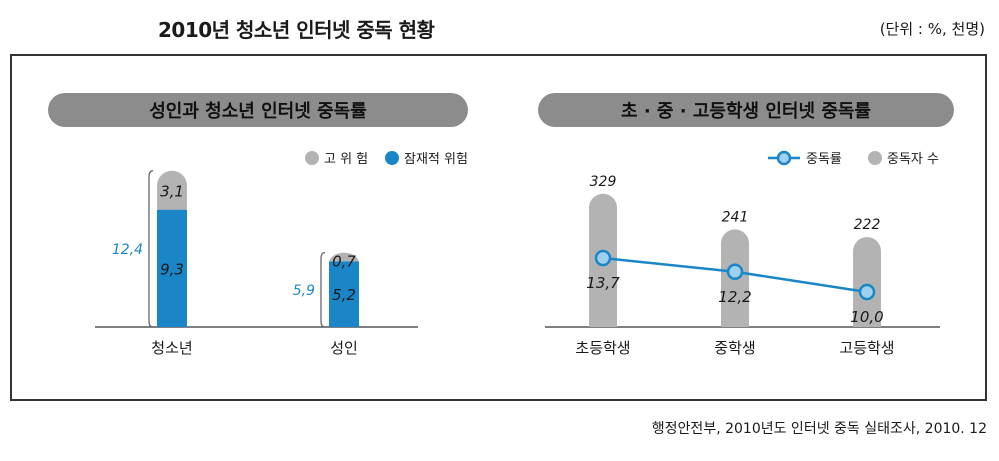 The height and width of the screenshot is (461, 999). What do you see at coordinates (346, 159) in the screenshot?
I see `legend-label-high-risk: 고 위 험` at bounding box center [346, 159].